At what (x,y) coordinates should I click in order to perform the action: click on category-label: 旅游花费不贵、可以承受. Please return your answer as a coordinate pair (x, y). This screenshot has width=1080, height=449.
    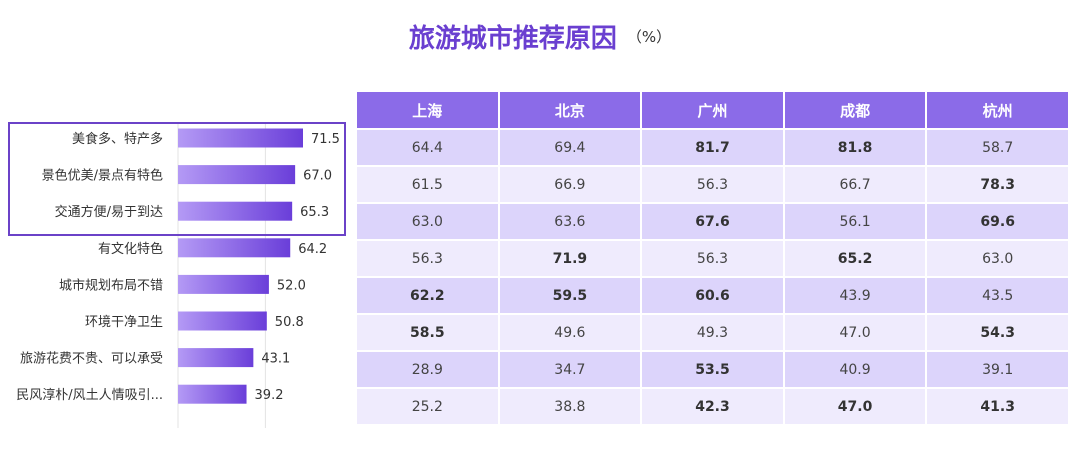
    Looking at the image, I should click on (91, 359).